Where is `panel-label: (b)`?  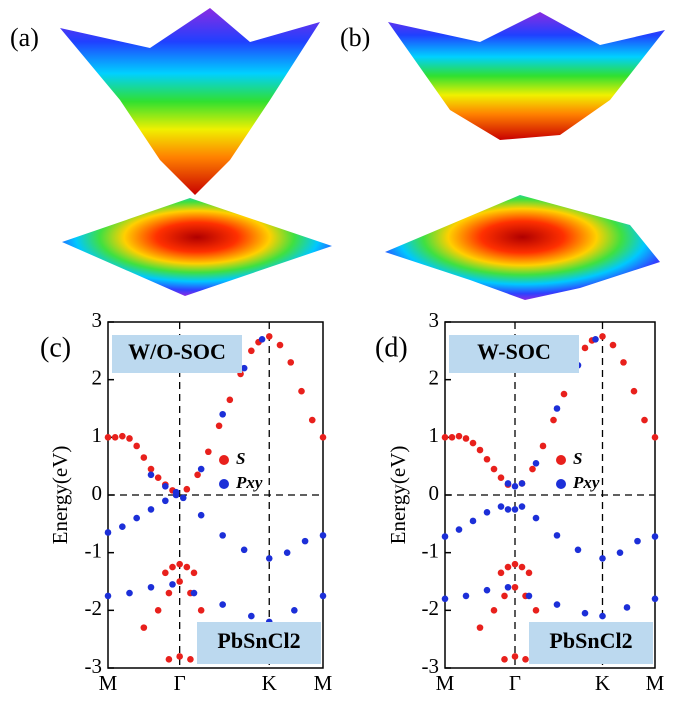
panel-label: (b) is located at coordinates (355, 37).